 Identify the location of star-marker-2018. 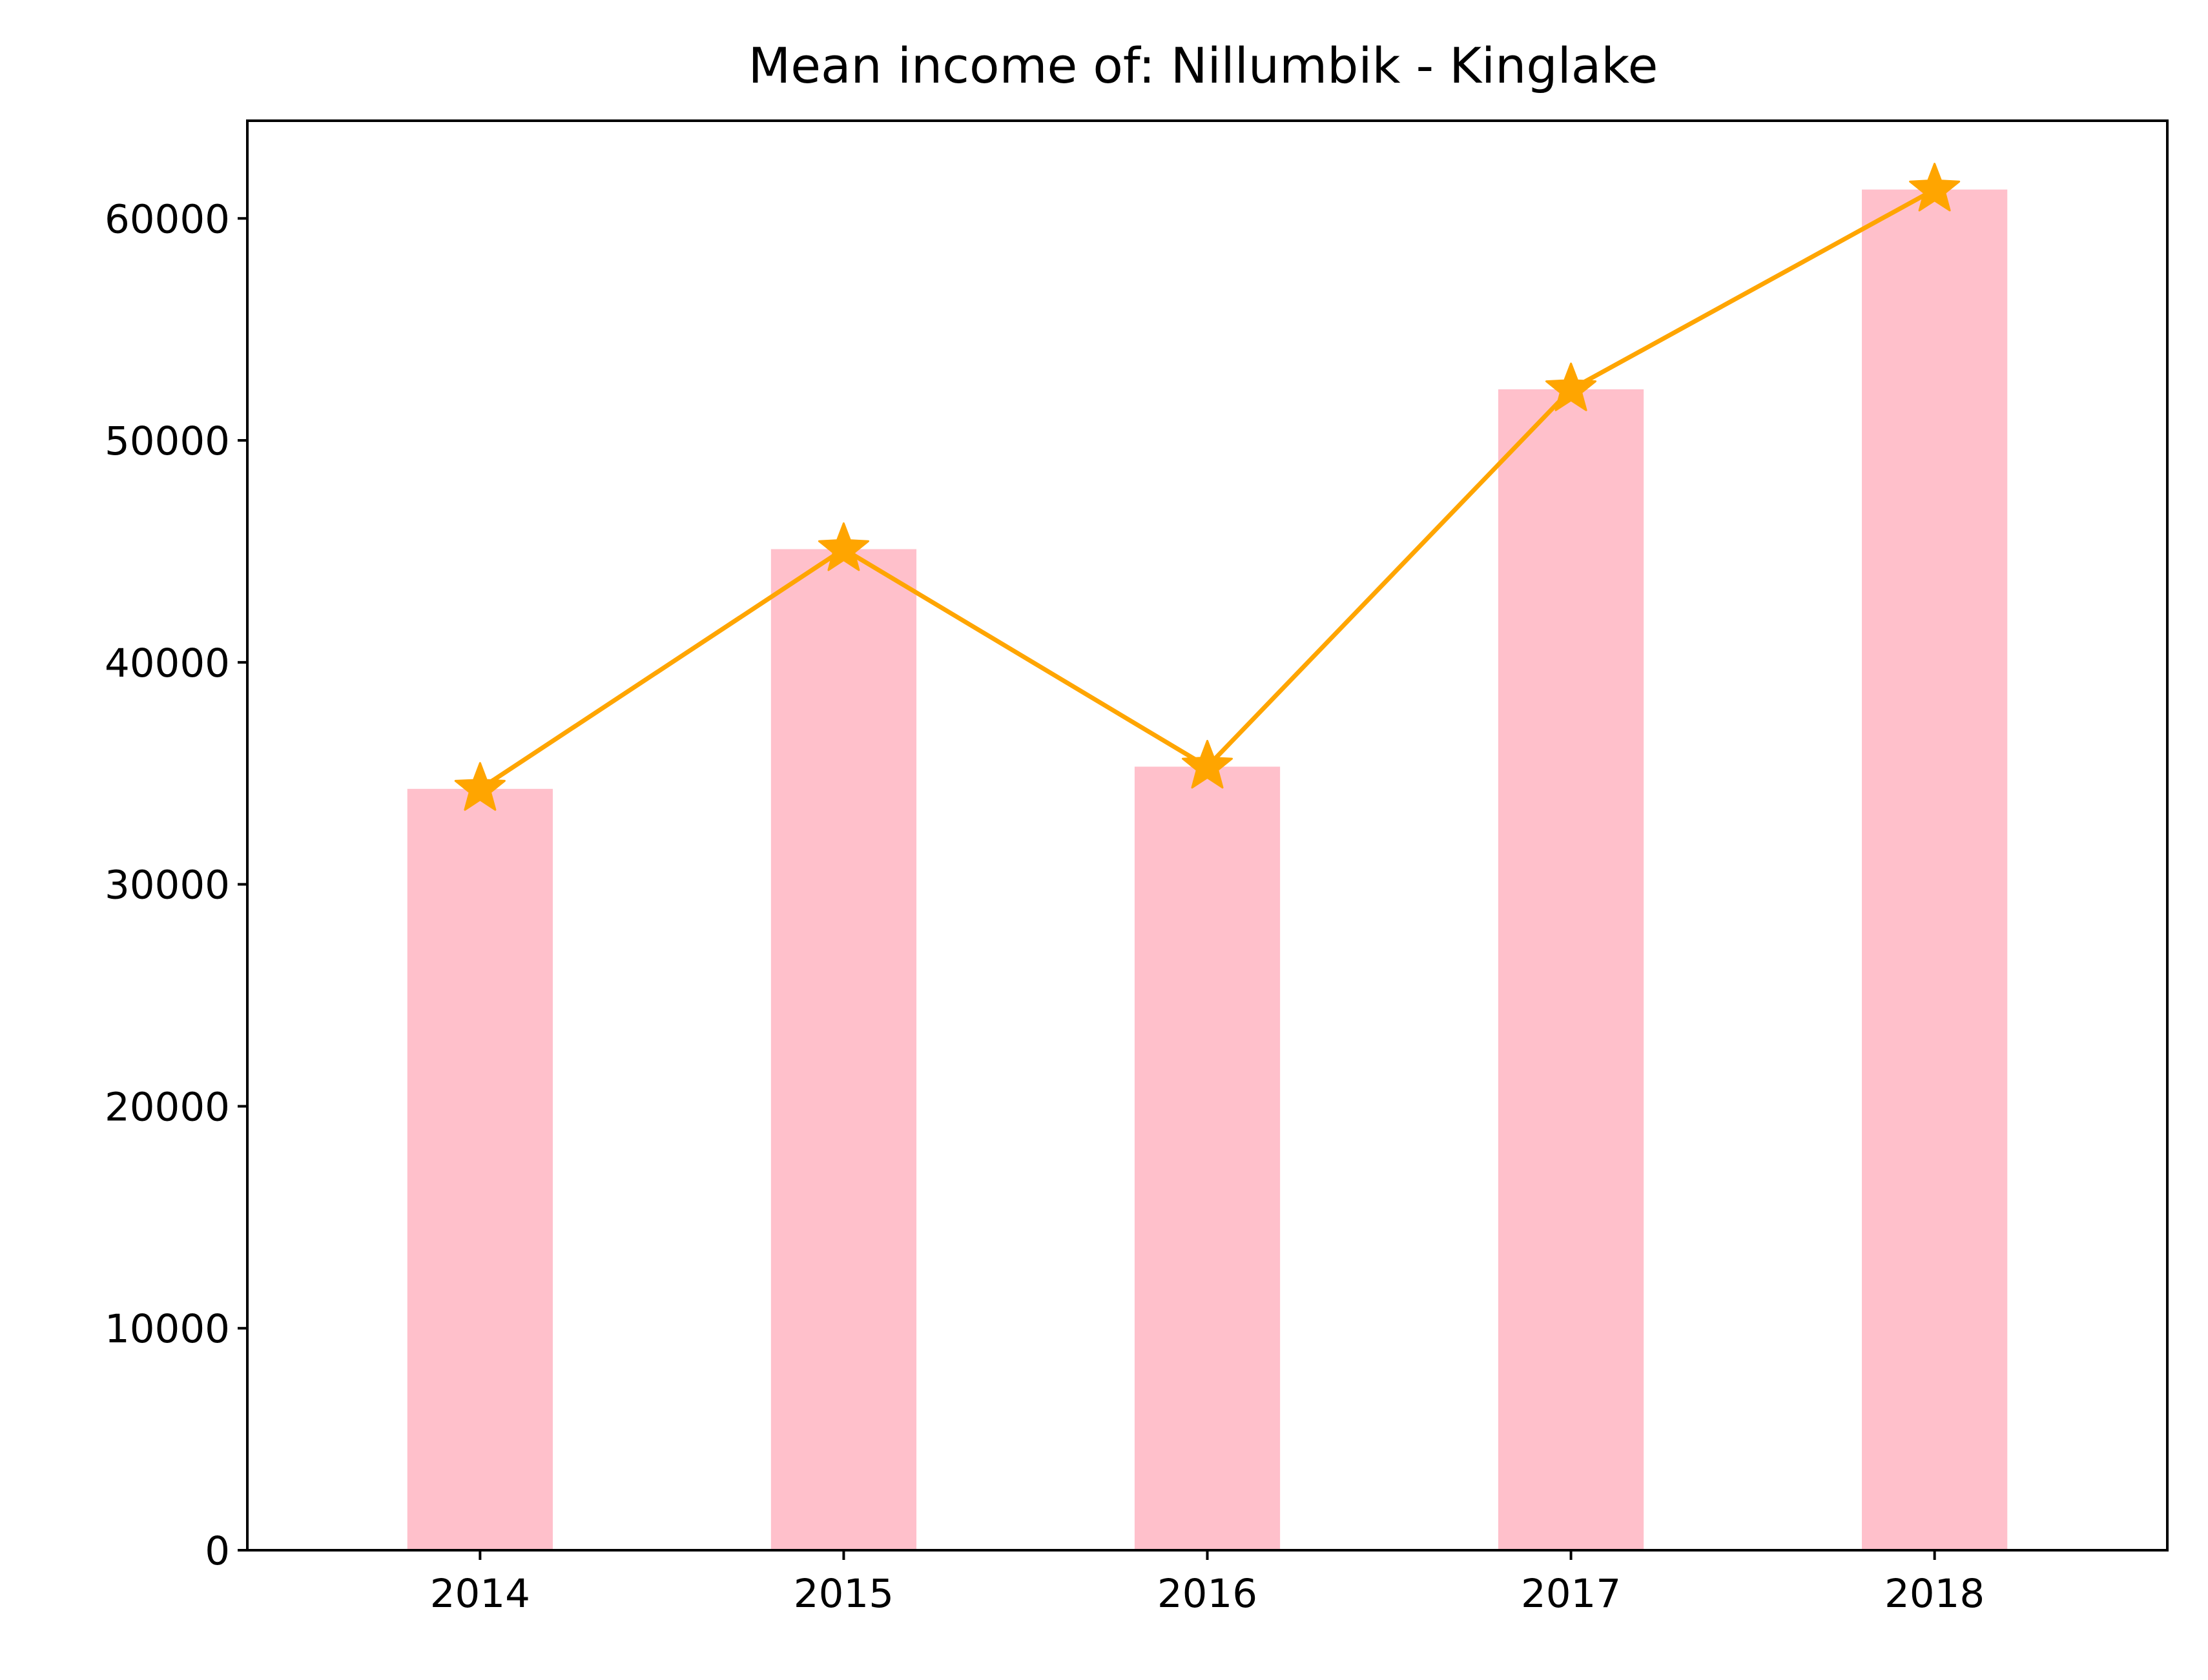
(1935, 187).